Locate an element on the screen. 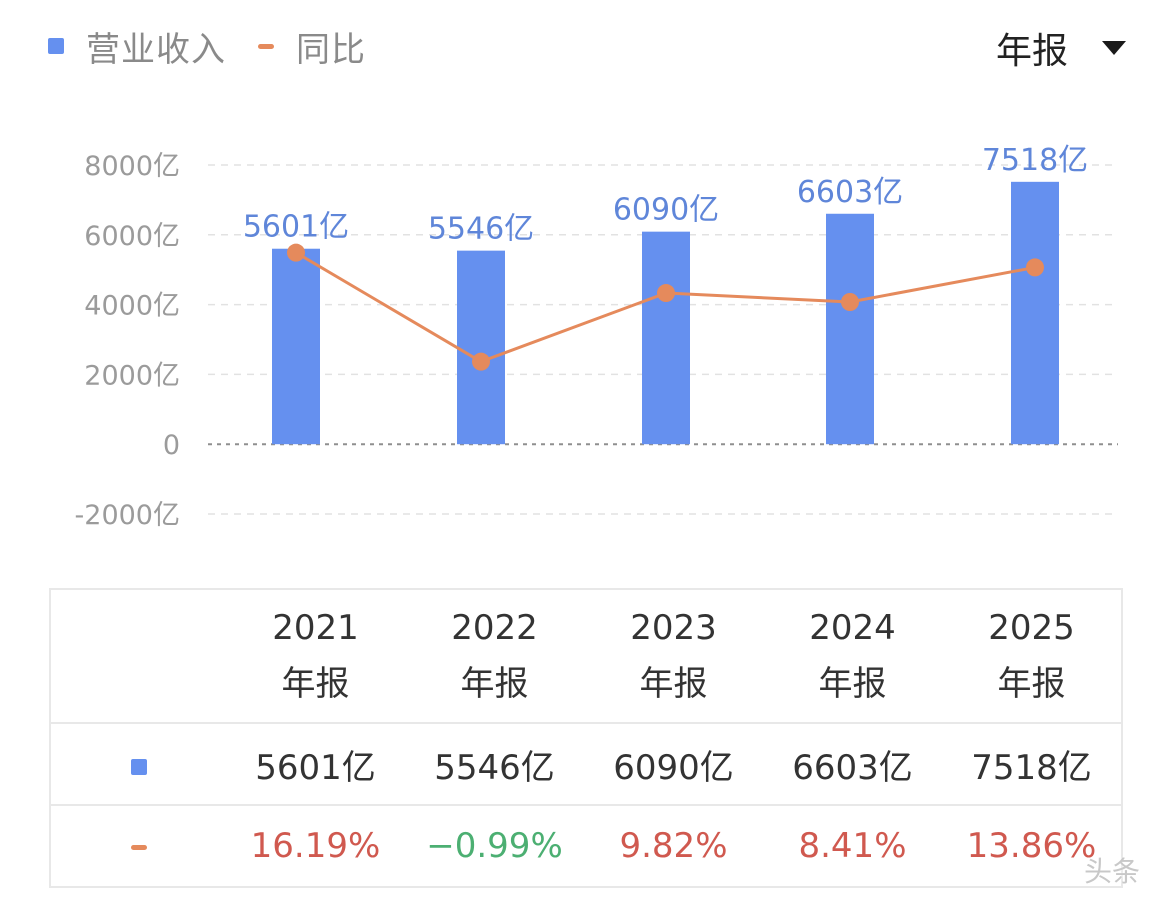 Image resolution: width=1170 pixels, height=914 pixels. table-header-cell: 2022 年报 is located at coordinates (494, 656).